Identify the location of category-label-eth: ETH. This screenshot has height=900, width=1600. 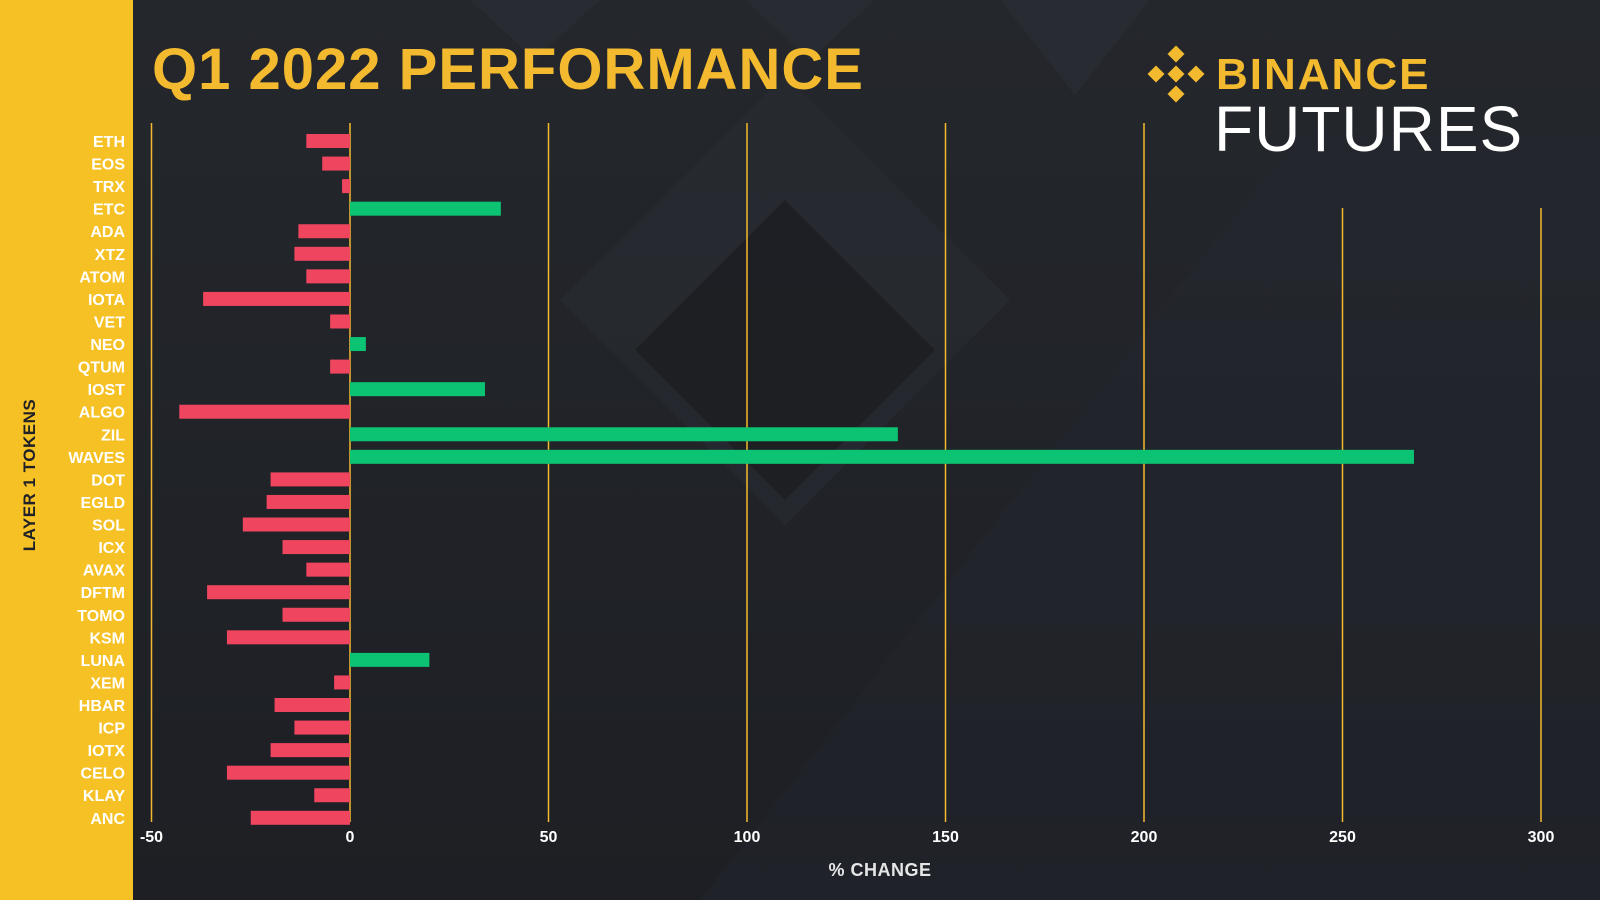
(109, 142).